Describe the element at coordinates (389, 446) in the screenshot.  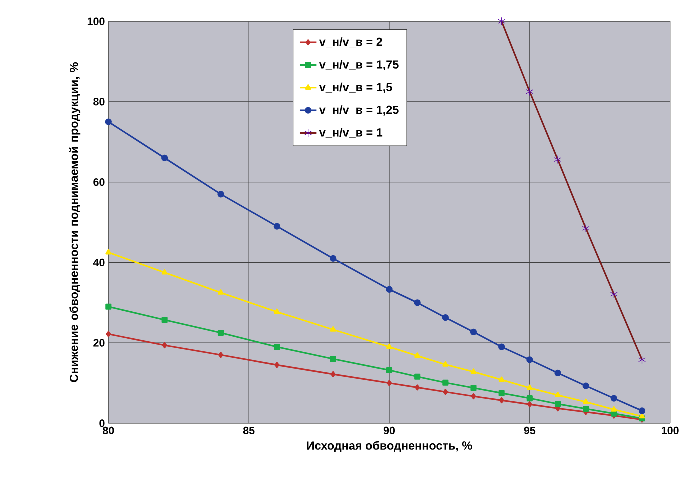
I see `x-axis-title: Исходная обводненность, %` at that location.